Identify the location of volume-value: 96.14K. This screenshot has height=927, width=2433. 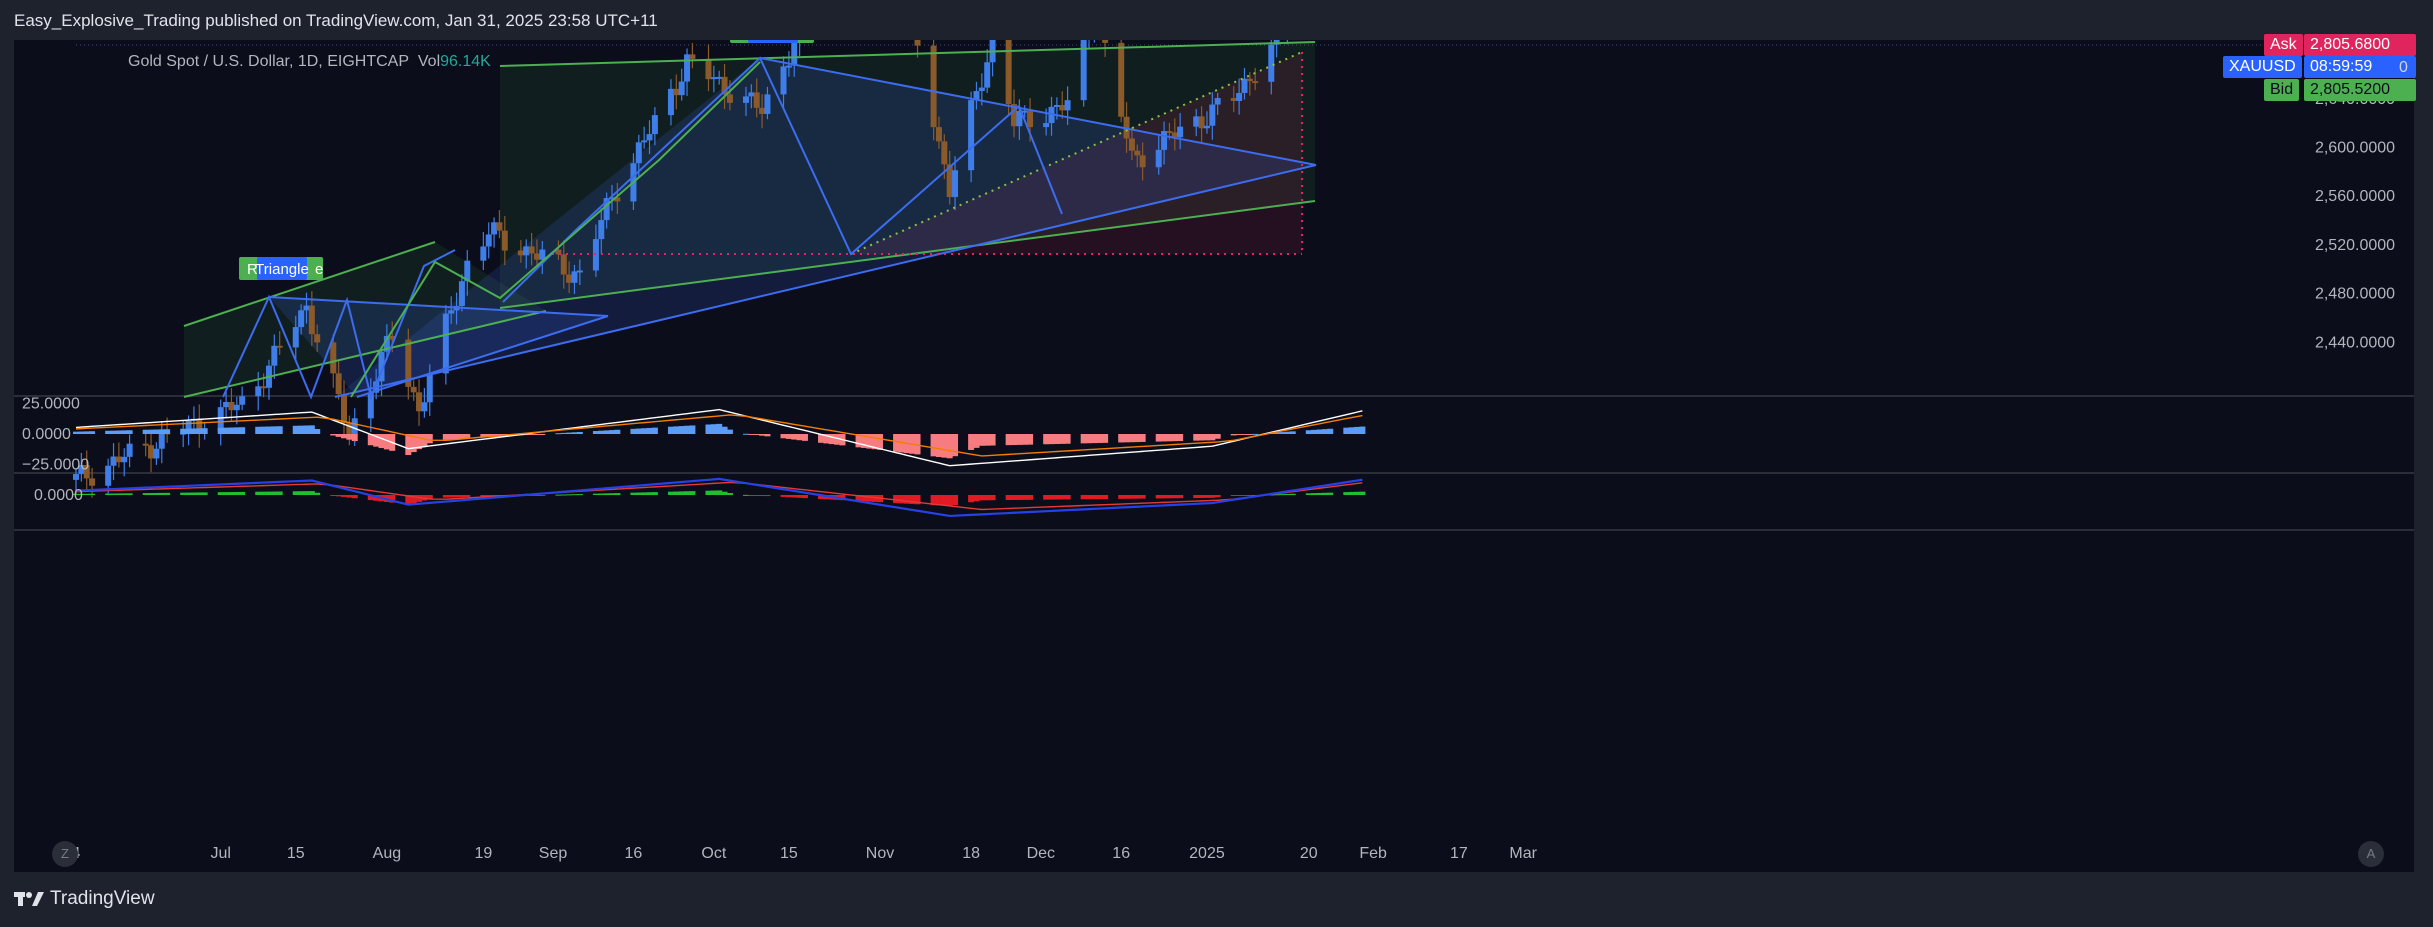
(465, 61).